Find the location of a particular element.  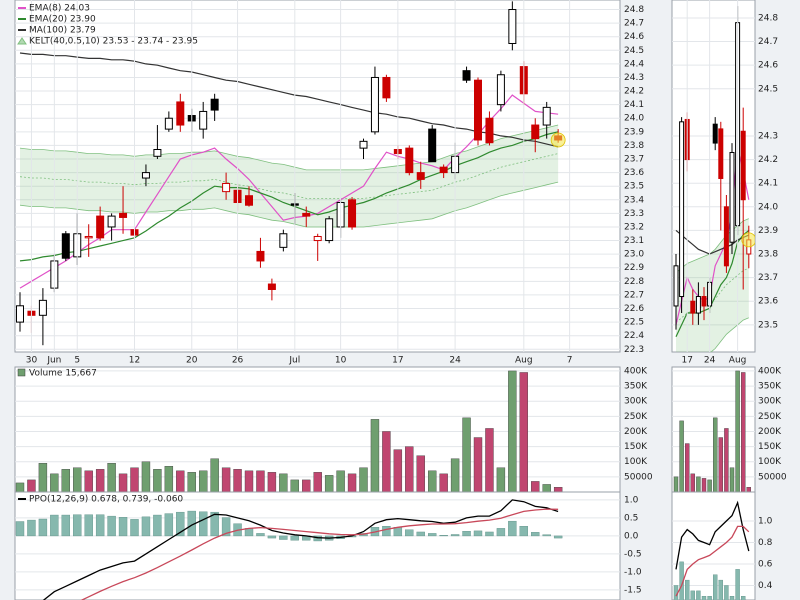

y-tick-label: 0.0 is located at coordinates (631, 536).